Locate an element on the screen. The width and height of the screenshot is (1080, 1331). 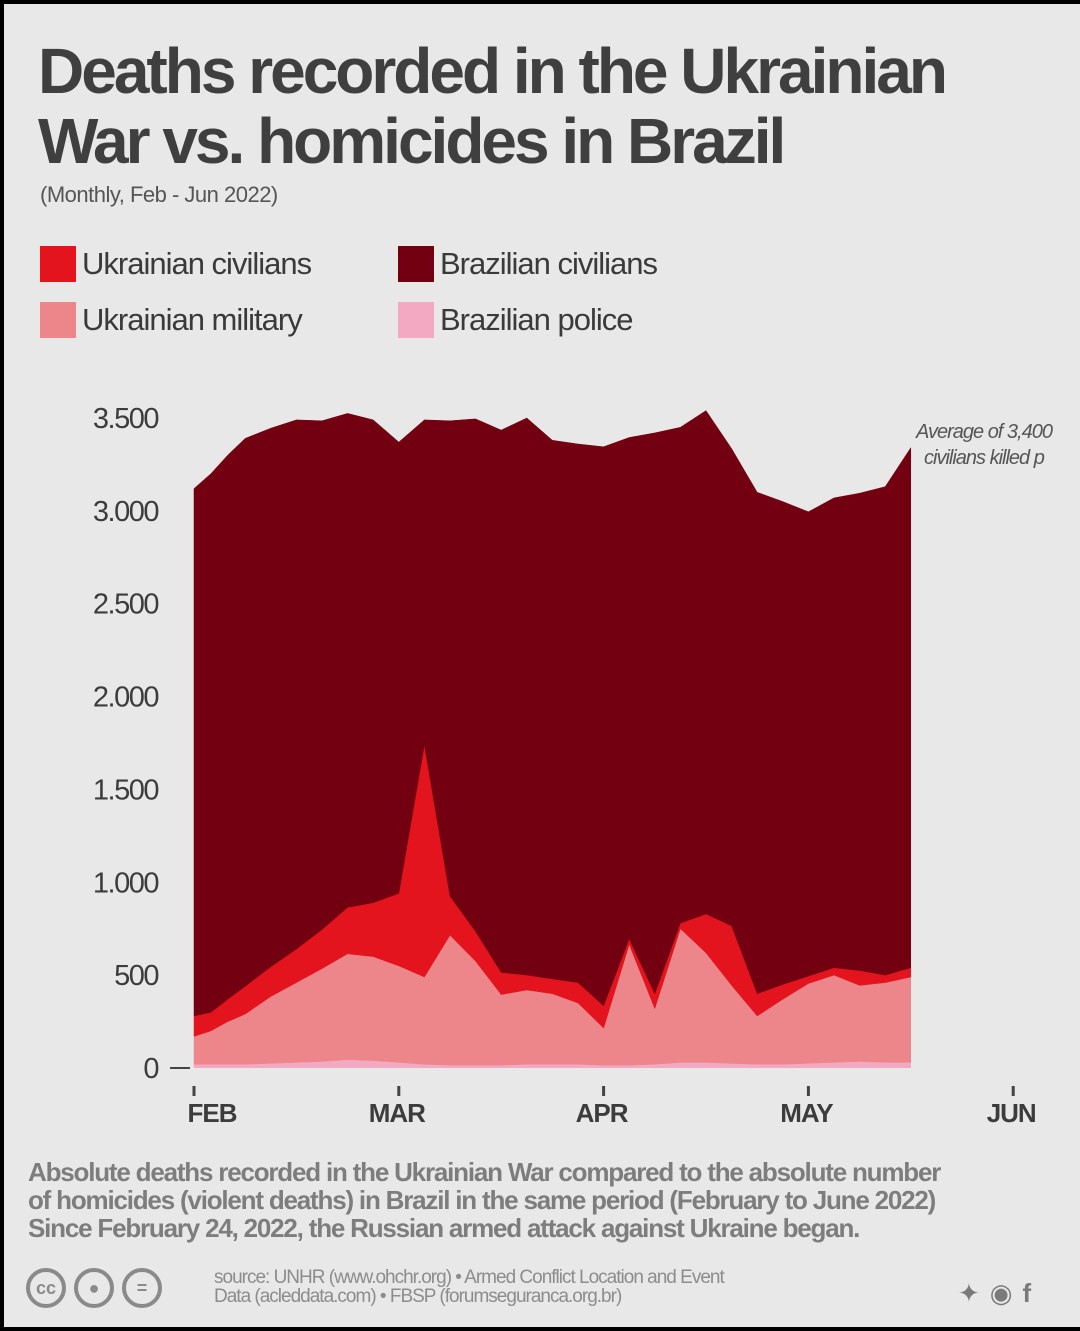
x-tick-label: MAY is located at coordinates (806, 1113).